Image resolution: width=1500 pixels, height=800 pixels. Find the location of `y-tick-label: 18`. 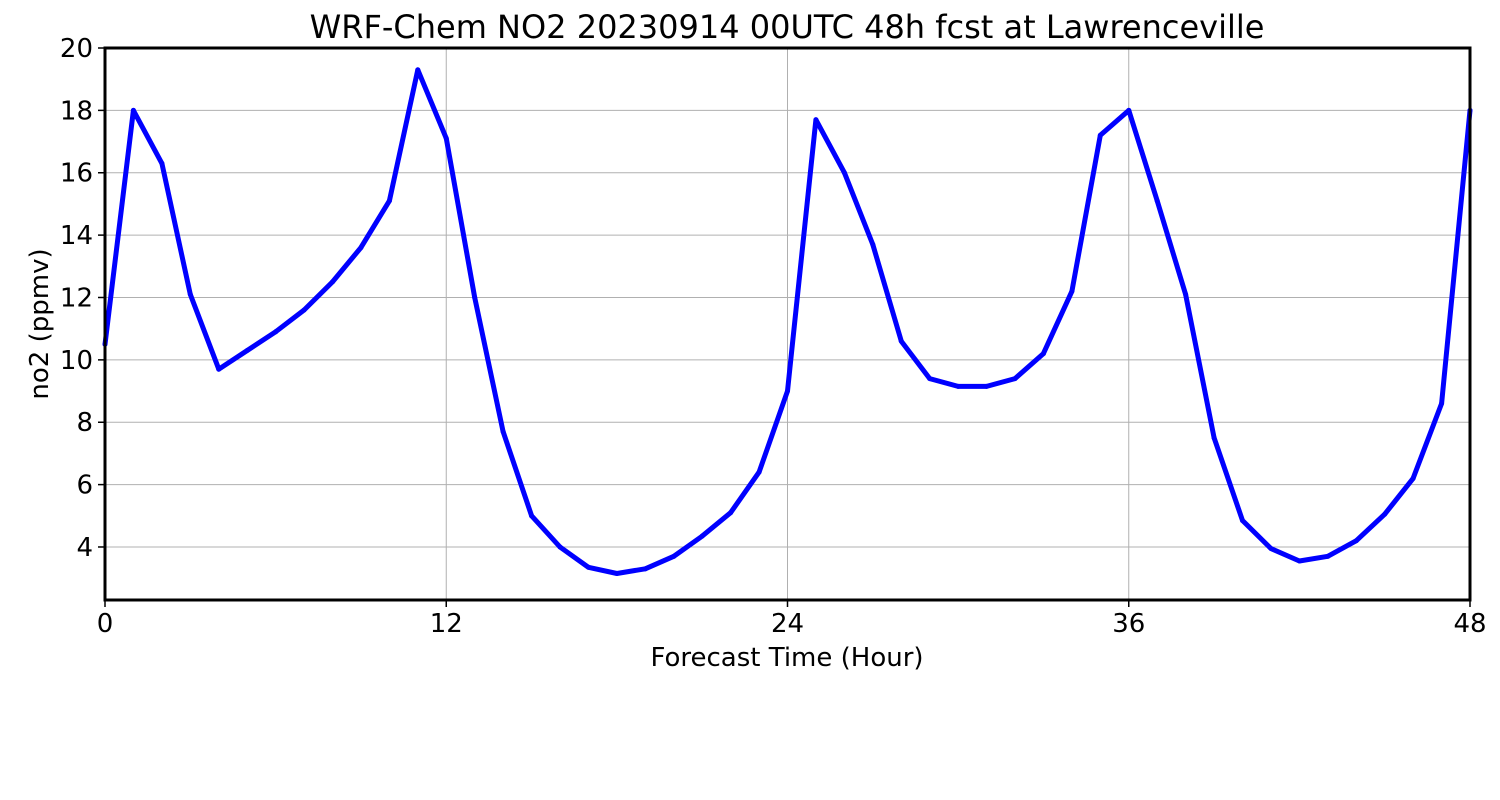

y-tick-label: 18 is located at coordinates (76, 111).